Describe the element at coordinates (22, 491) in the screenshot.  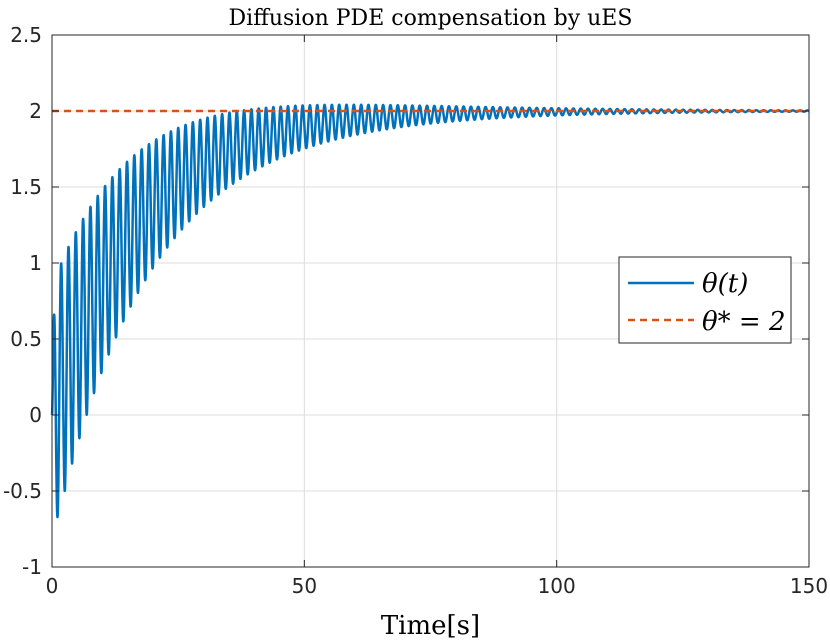
I see `y-tick-label: -0.5` at that location.